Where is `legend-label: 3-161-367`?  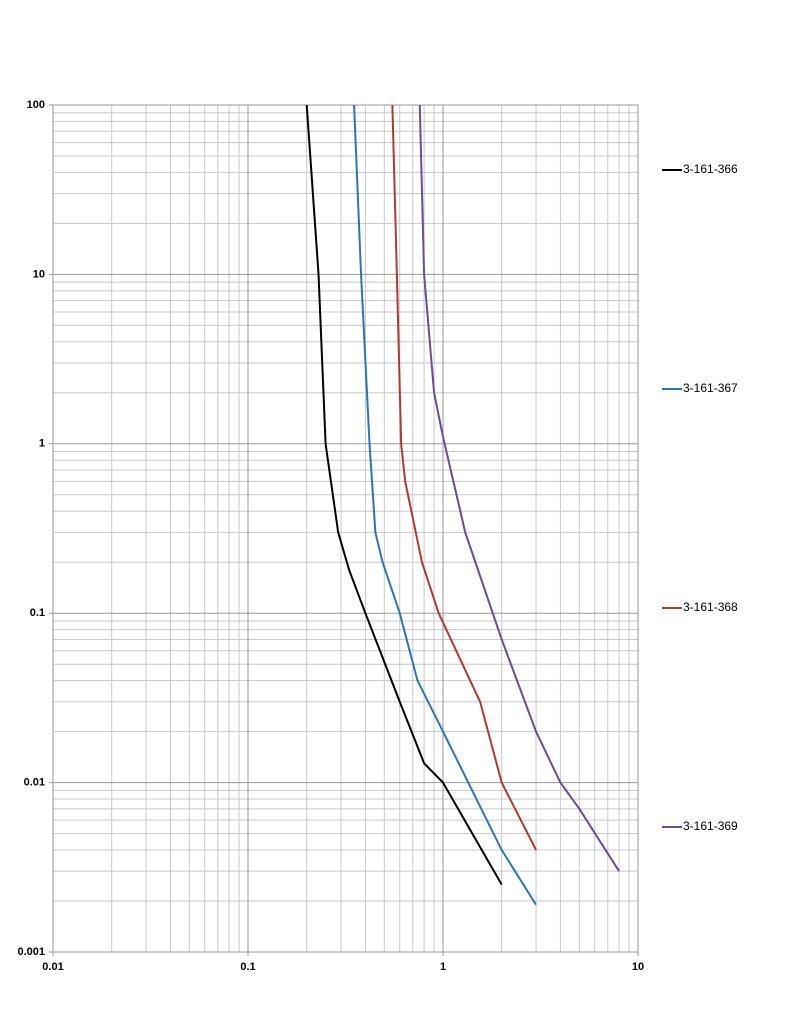 legend-label: 3-161-367 is located at coordinates (710, 388).